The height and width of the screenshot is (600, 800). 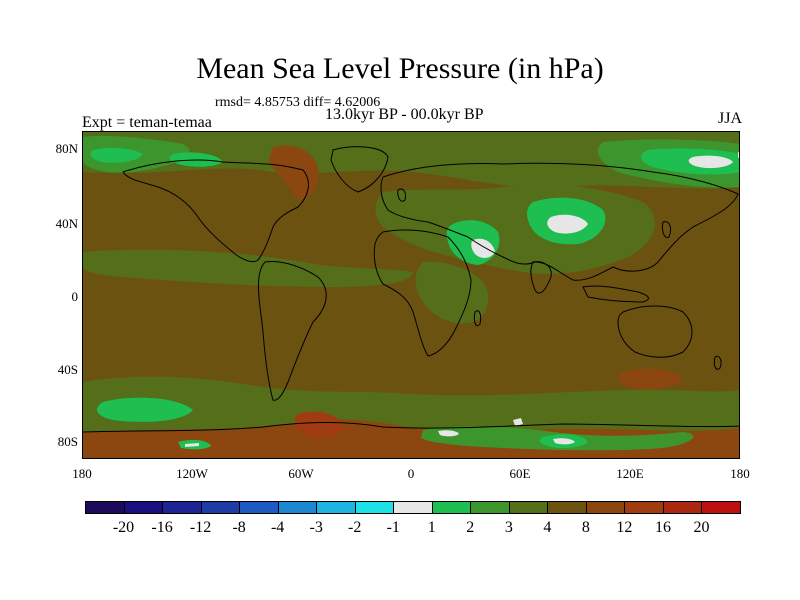 What do you see at coordinates (147, 122) in the screenshot?
I see `experiment-label: Expt = teman-temaa` at bounding box center [147, 122].